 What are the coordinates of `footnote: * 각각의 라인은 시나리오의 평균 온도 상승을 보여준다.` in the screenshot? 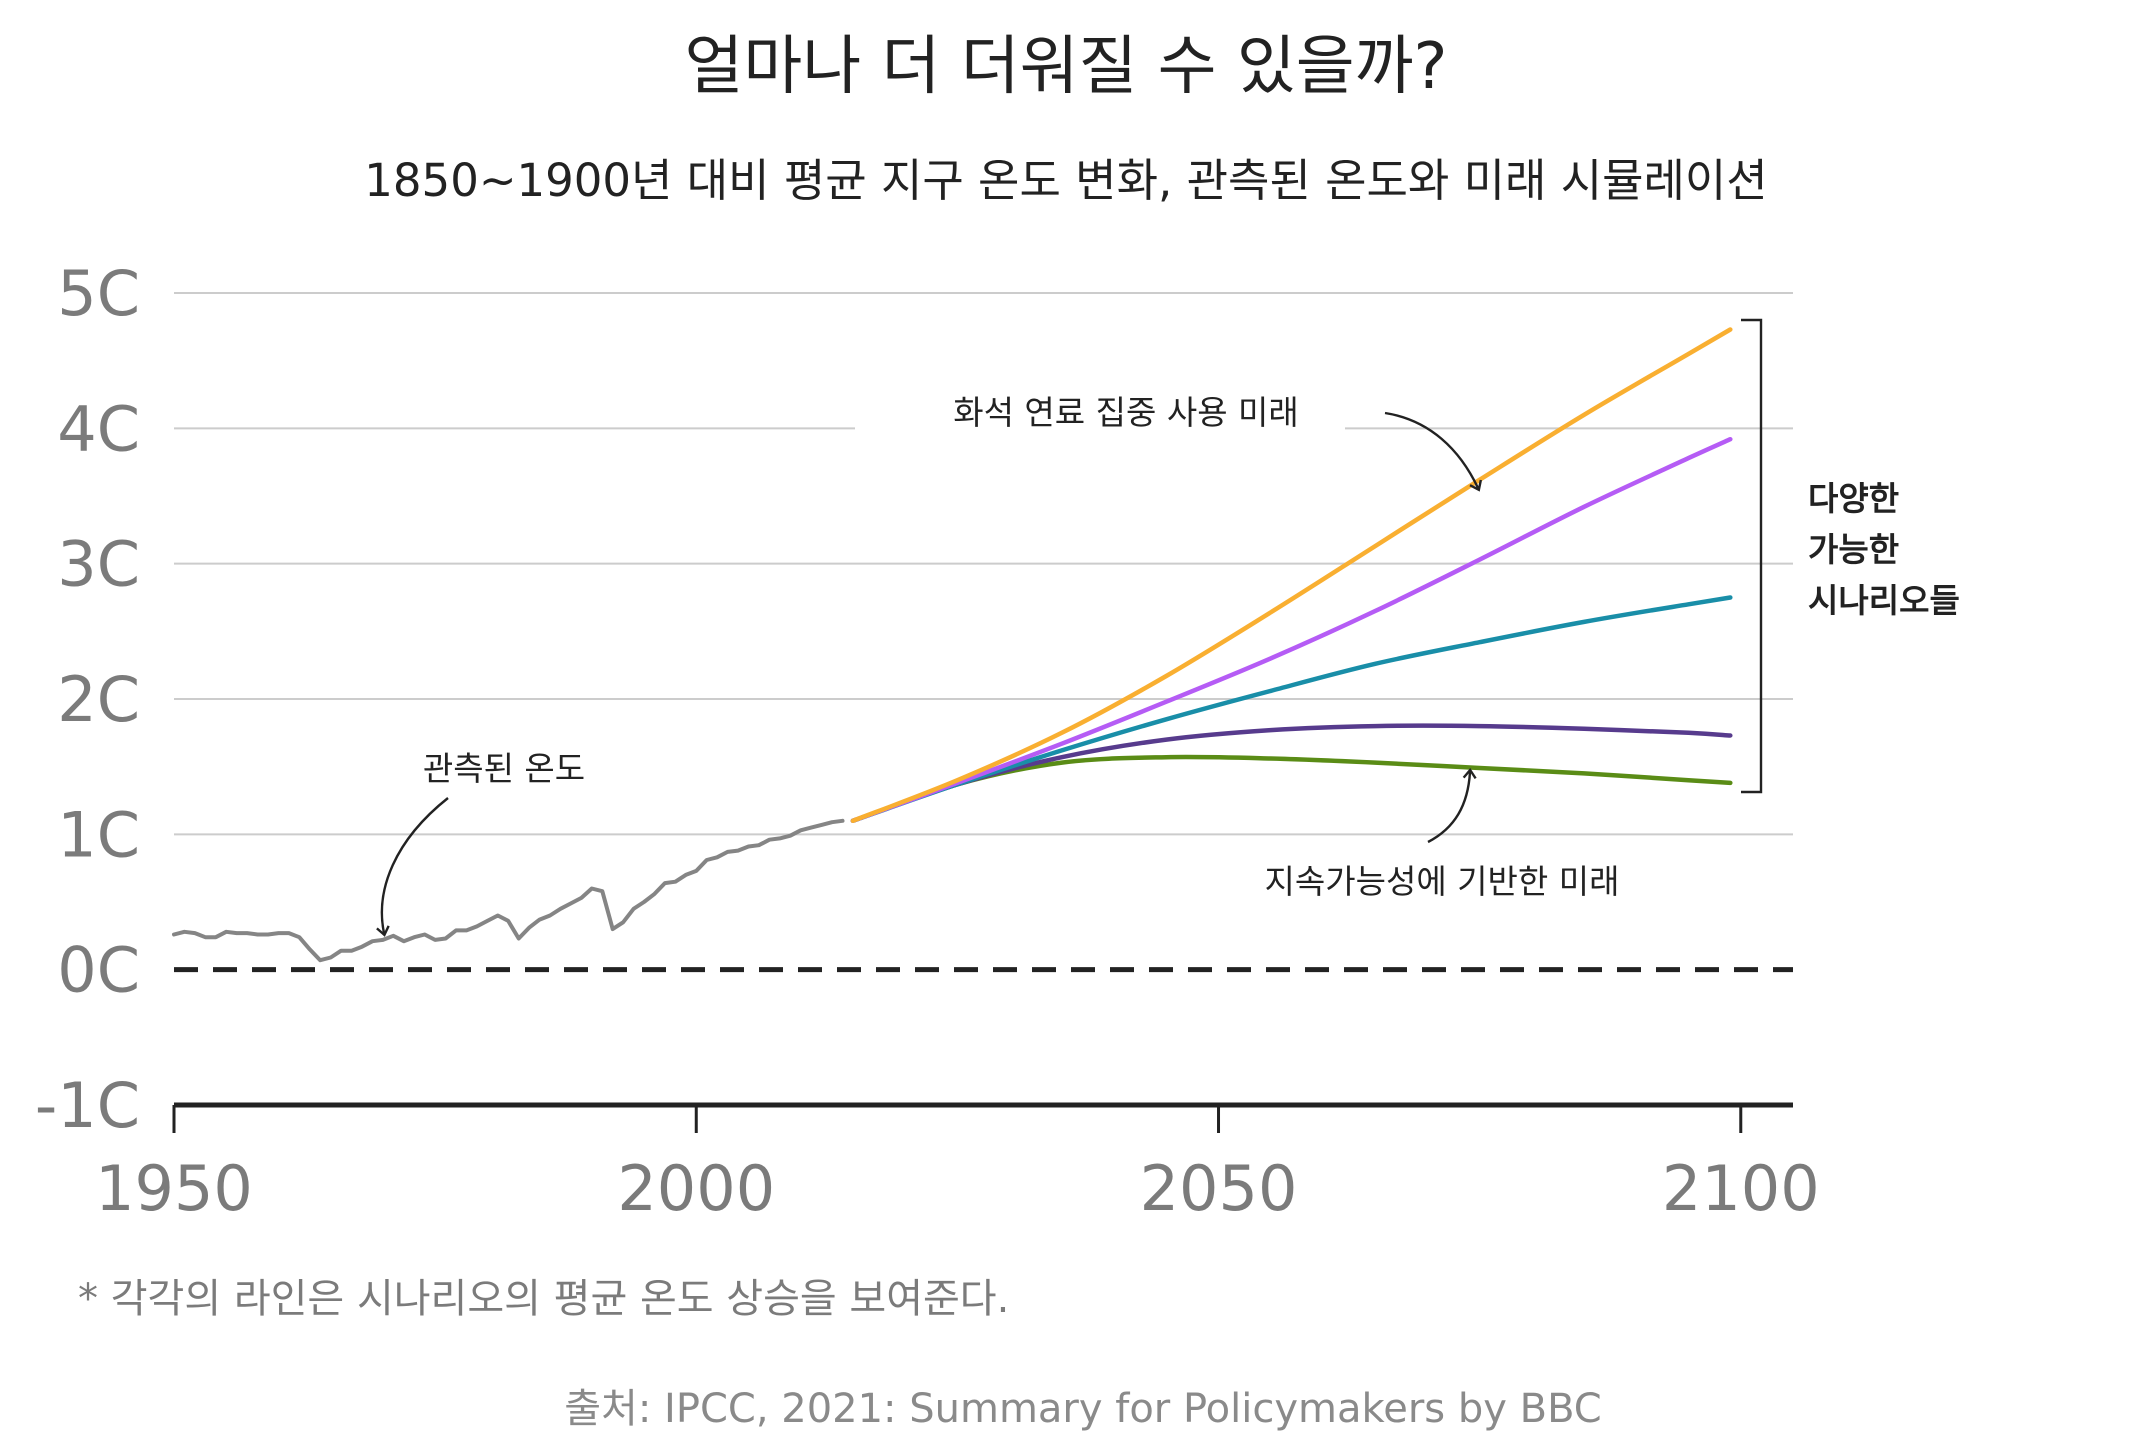 It's located at (543, 1299).